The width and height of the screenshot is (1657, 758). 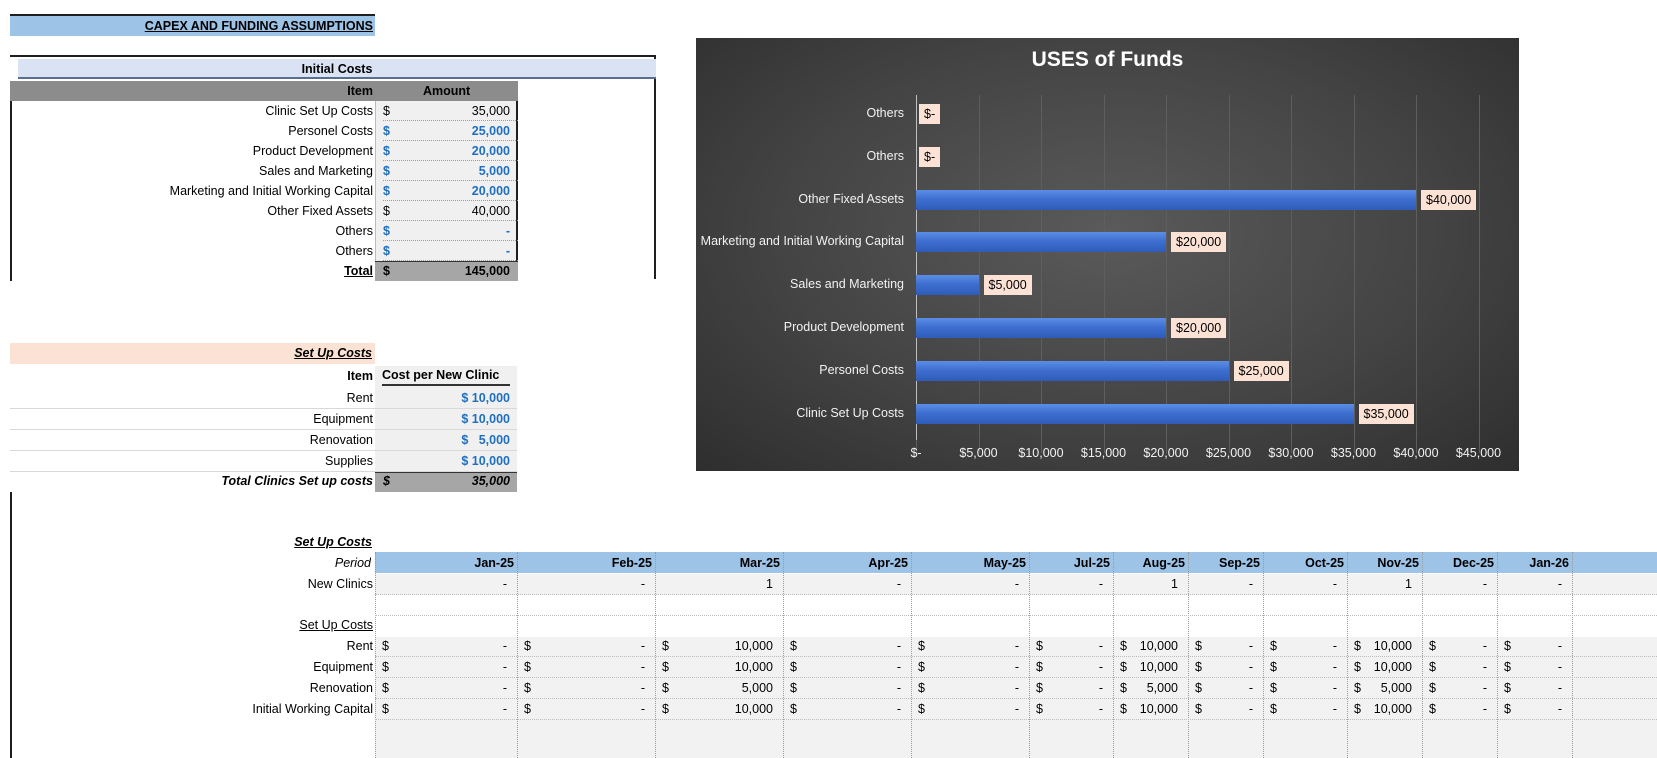 I want to click on period-header: Feb-25, so click(x=631, y=563).